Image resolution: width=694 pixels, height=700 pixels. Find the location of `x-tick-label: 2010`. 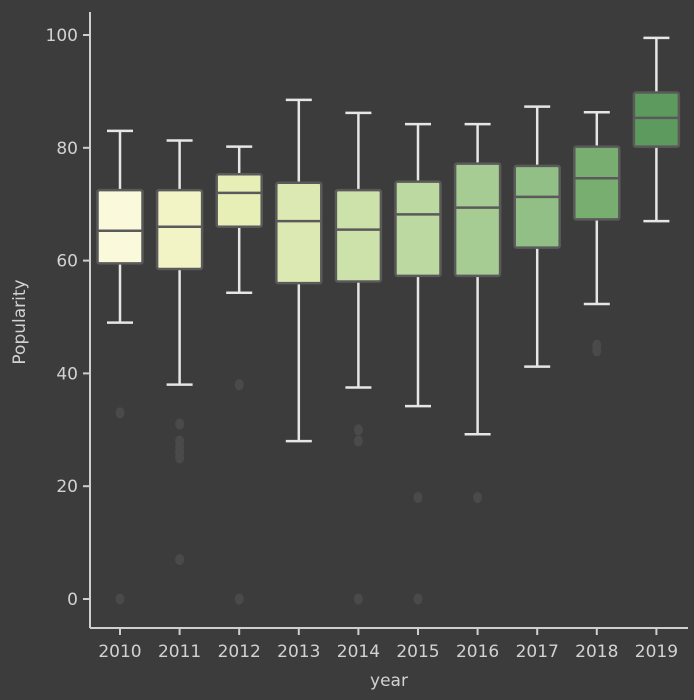

x-tick-label: 2010 is located at coordinates (119, 652).